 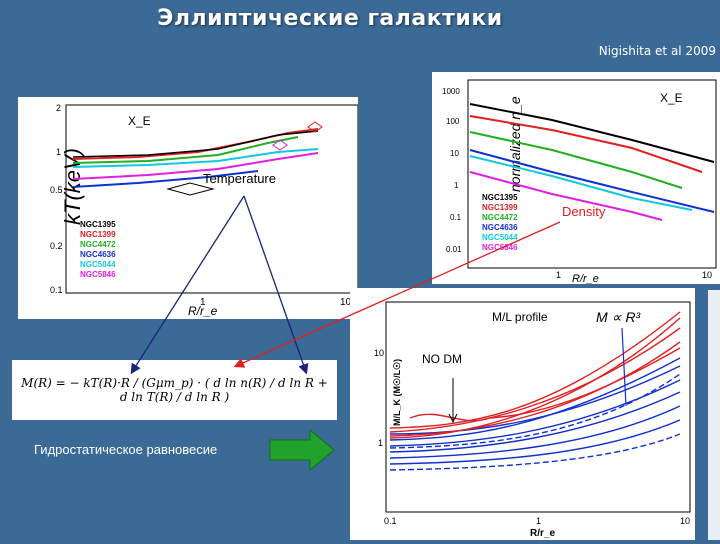 I want to click on xtick: 0.1, so click(x=390, y=521).